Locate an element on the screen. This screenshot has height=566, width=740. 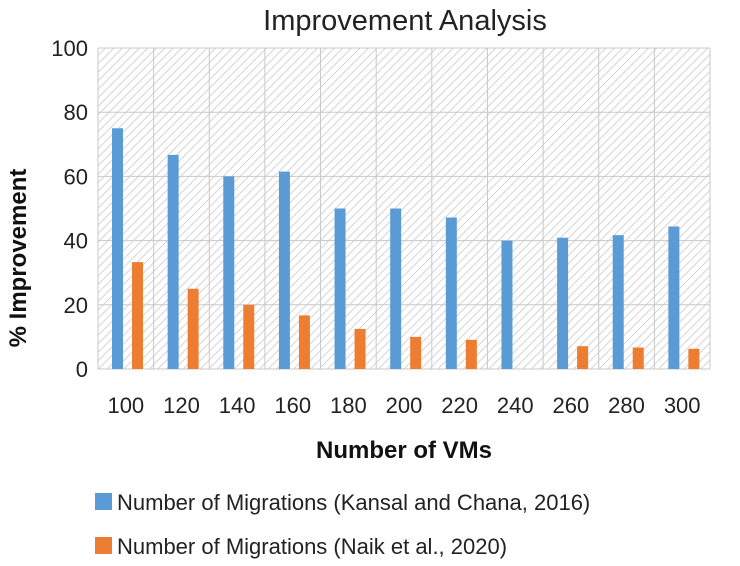
x-tick-label: 120 is located at coordinates (181, 405).